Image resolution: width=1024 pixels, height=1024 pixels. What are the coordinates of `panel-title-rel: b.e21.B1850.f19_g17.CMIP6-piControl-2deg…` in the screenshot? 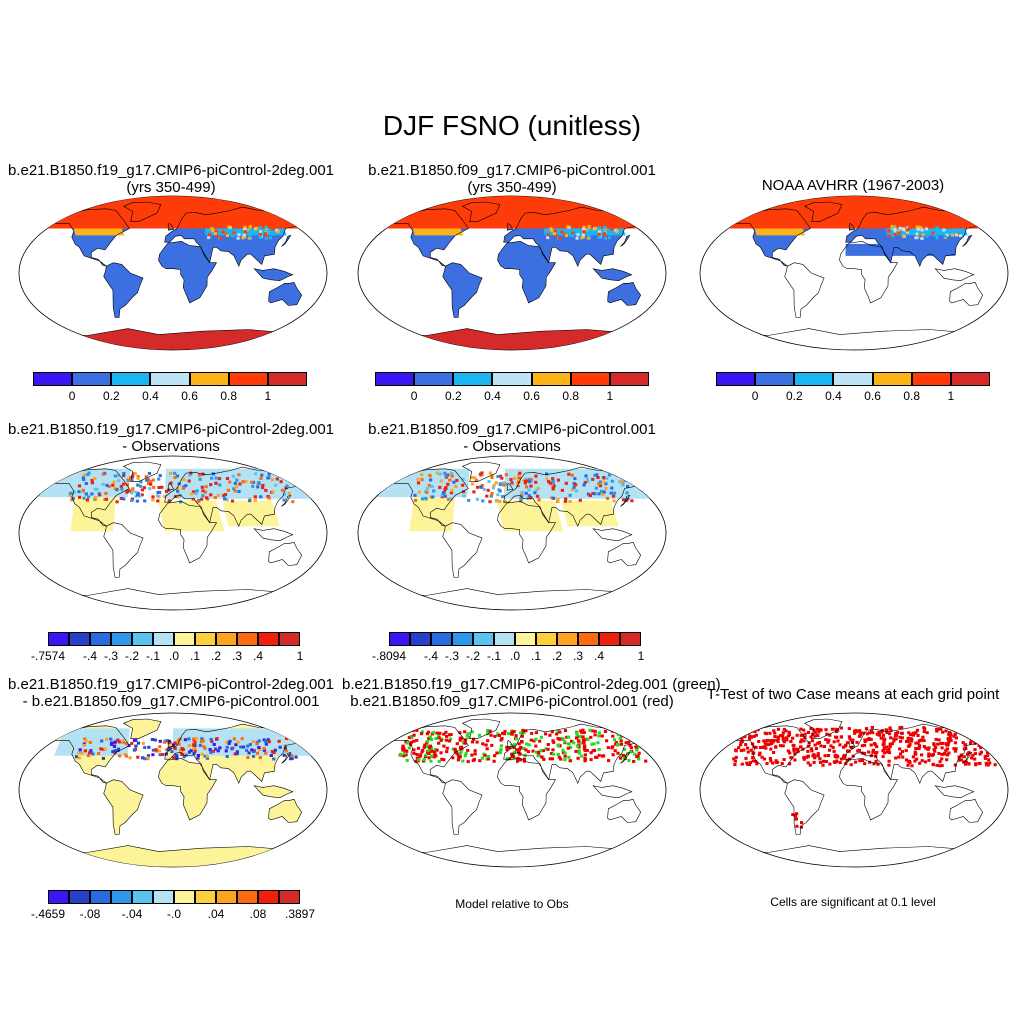 It's located at (531, 693).